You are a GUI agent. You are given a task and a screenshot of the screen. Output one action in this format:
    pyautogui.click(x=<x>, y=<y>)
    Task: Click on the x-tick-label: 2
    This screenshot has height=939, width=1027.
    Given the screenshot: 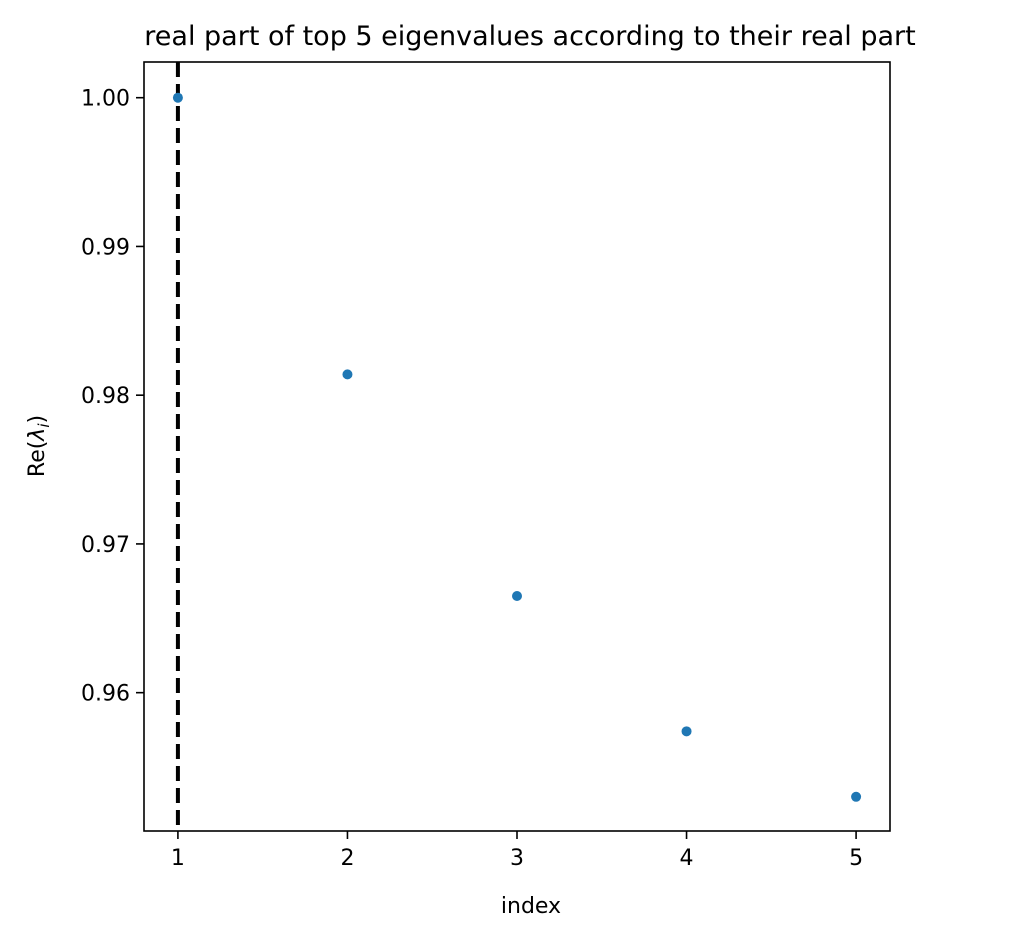 What is the action you would take?
    pyautogui.click(x=347, y=858)
    